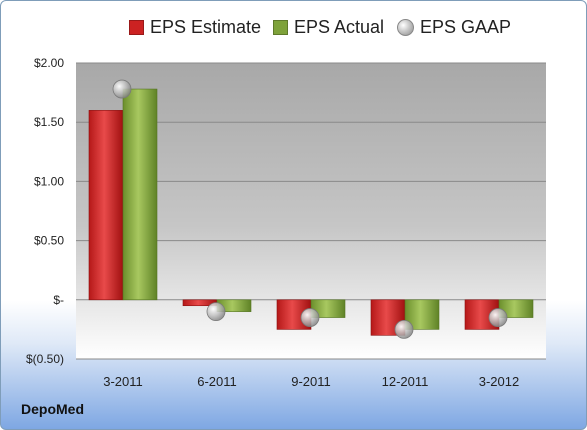  What do you see at coordinates (123, 381) in the screenshot?
I see `x-tick-label: 3-2011` at bounding box center [123, 381].